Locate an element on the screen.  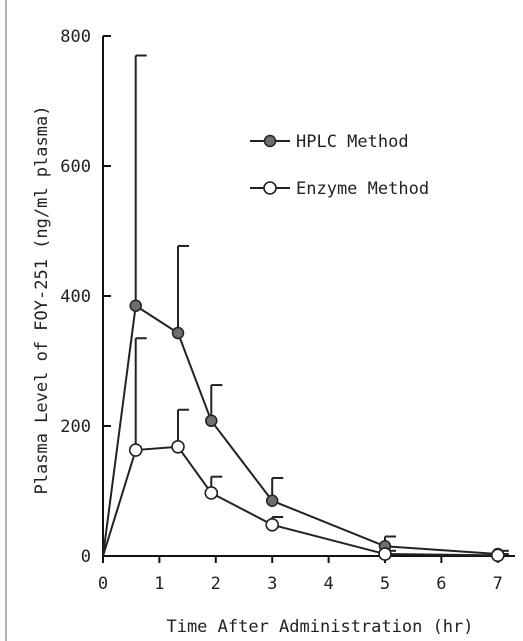
legend-hplc-label: HPLC Method is located at coordinates (352, 142).